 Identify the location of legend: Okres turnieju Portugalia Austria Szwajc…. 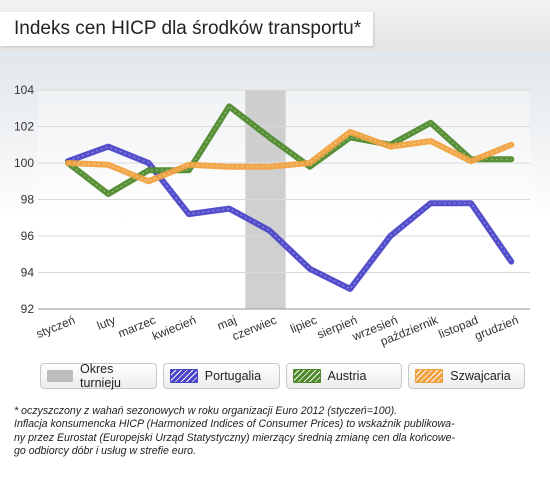
(282, 376).